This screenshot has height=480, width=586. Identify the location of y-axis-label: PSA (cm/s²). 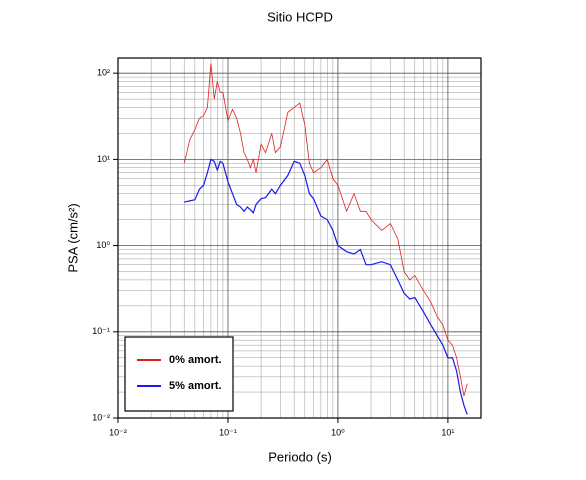
(72, 237).